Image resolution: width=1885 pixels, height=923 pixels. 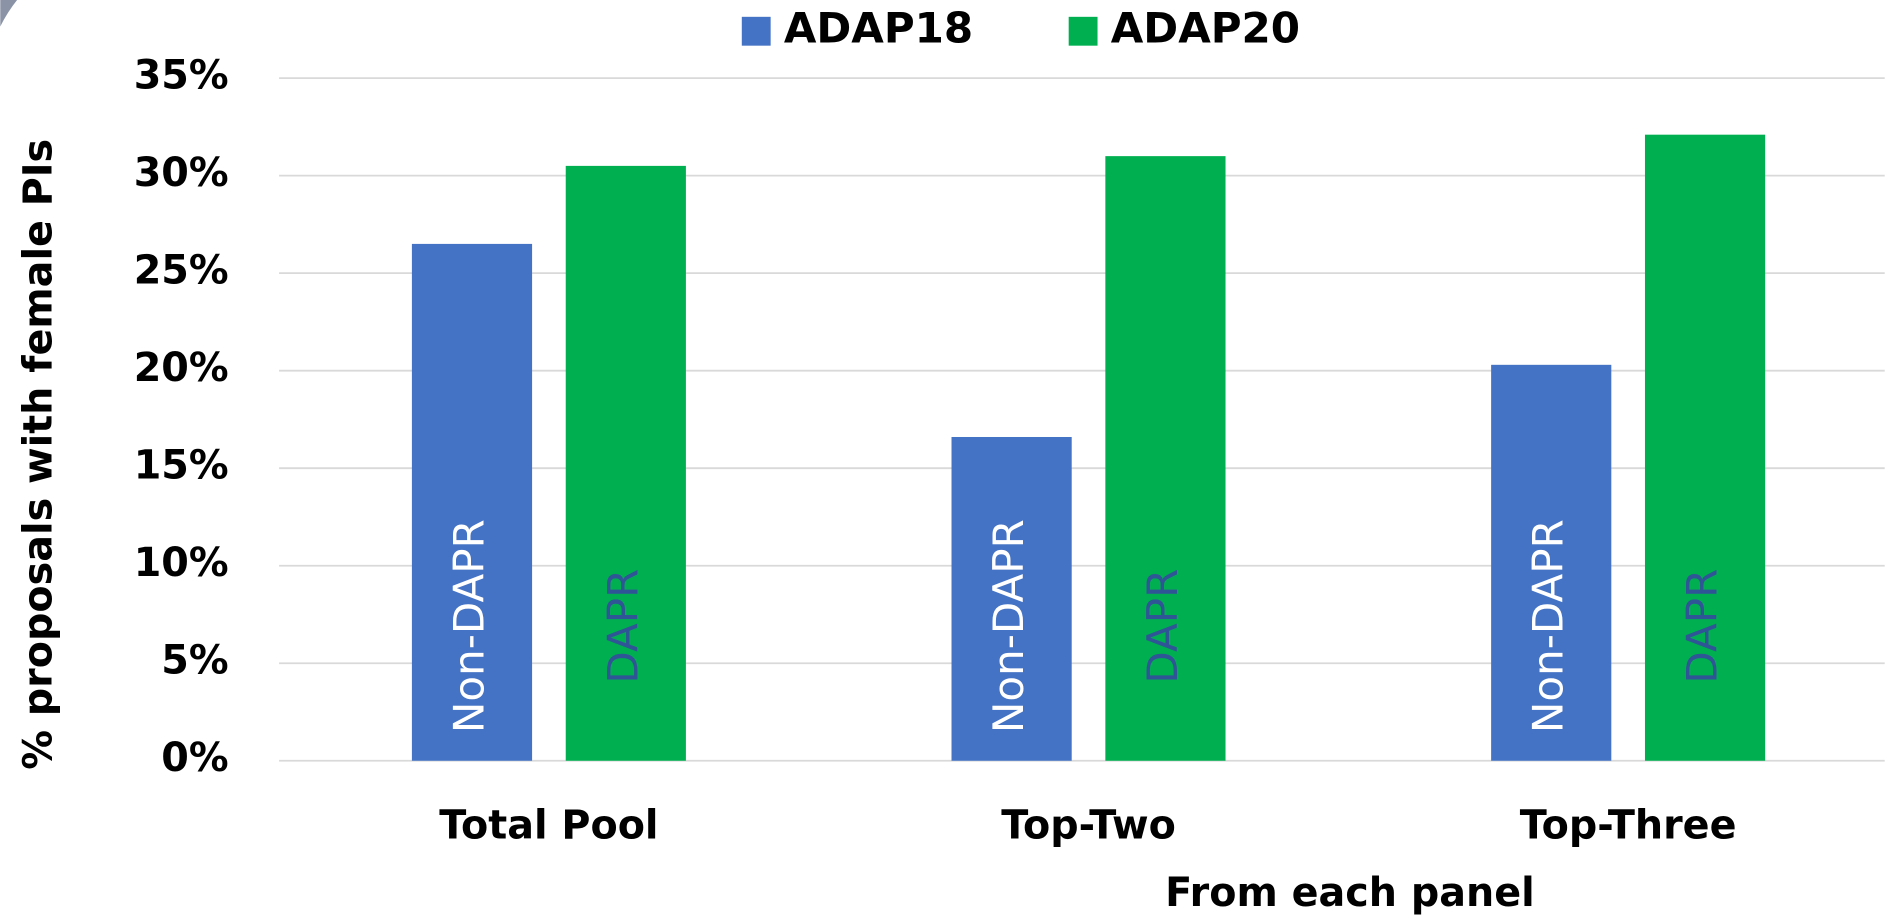 I want to click on y-tick-label: 10%, so click(x=181, y=563).